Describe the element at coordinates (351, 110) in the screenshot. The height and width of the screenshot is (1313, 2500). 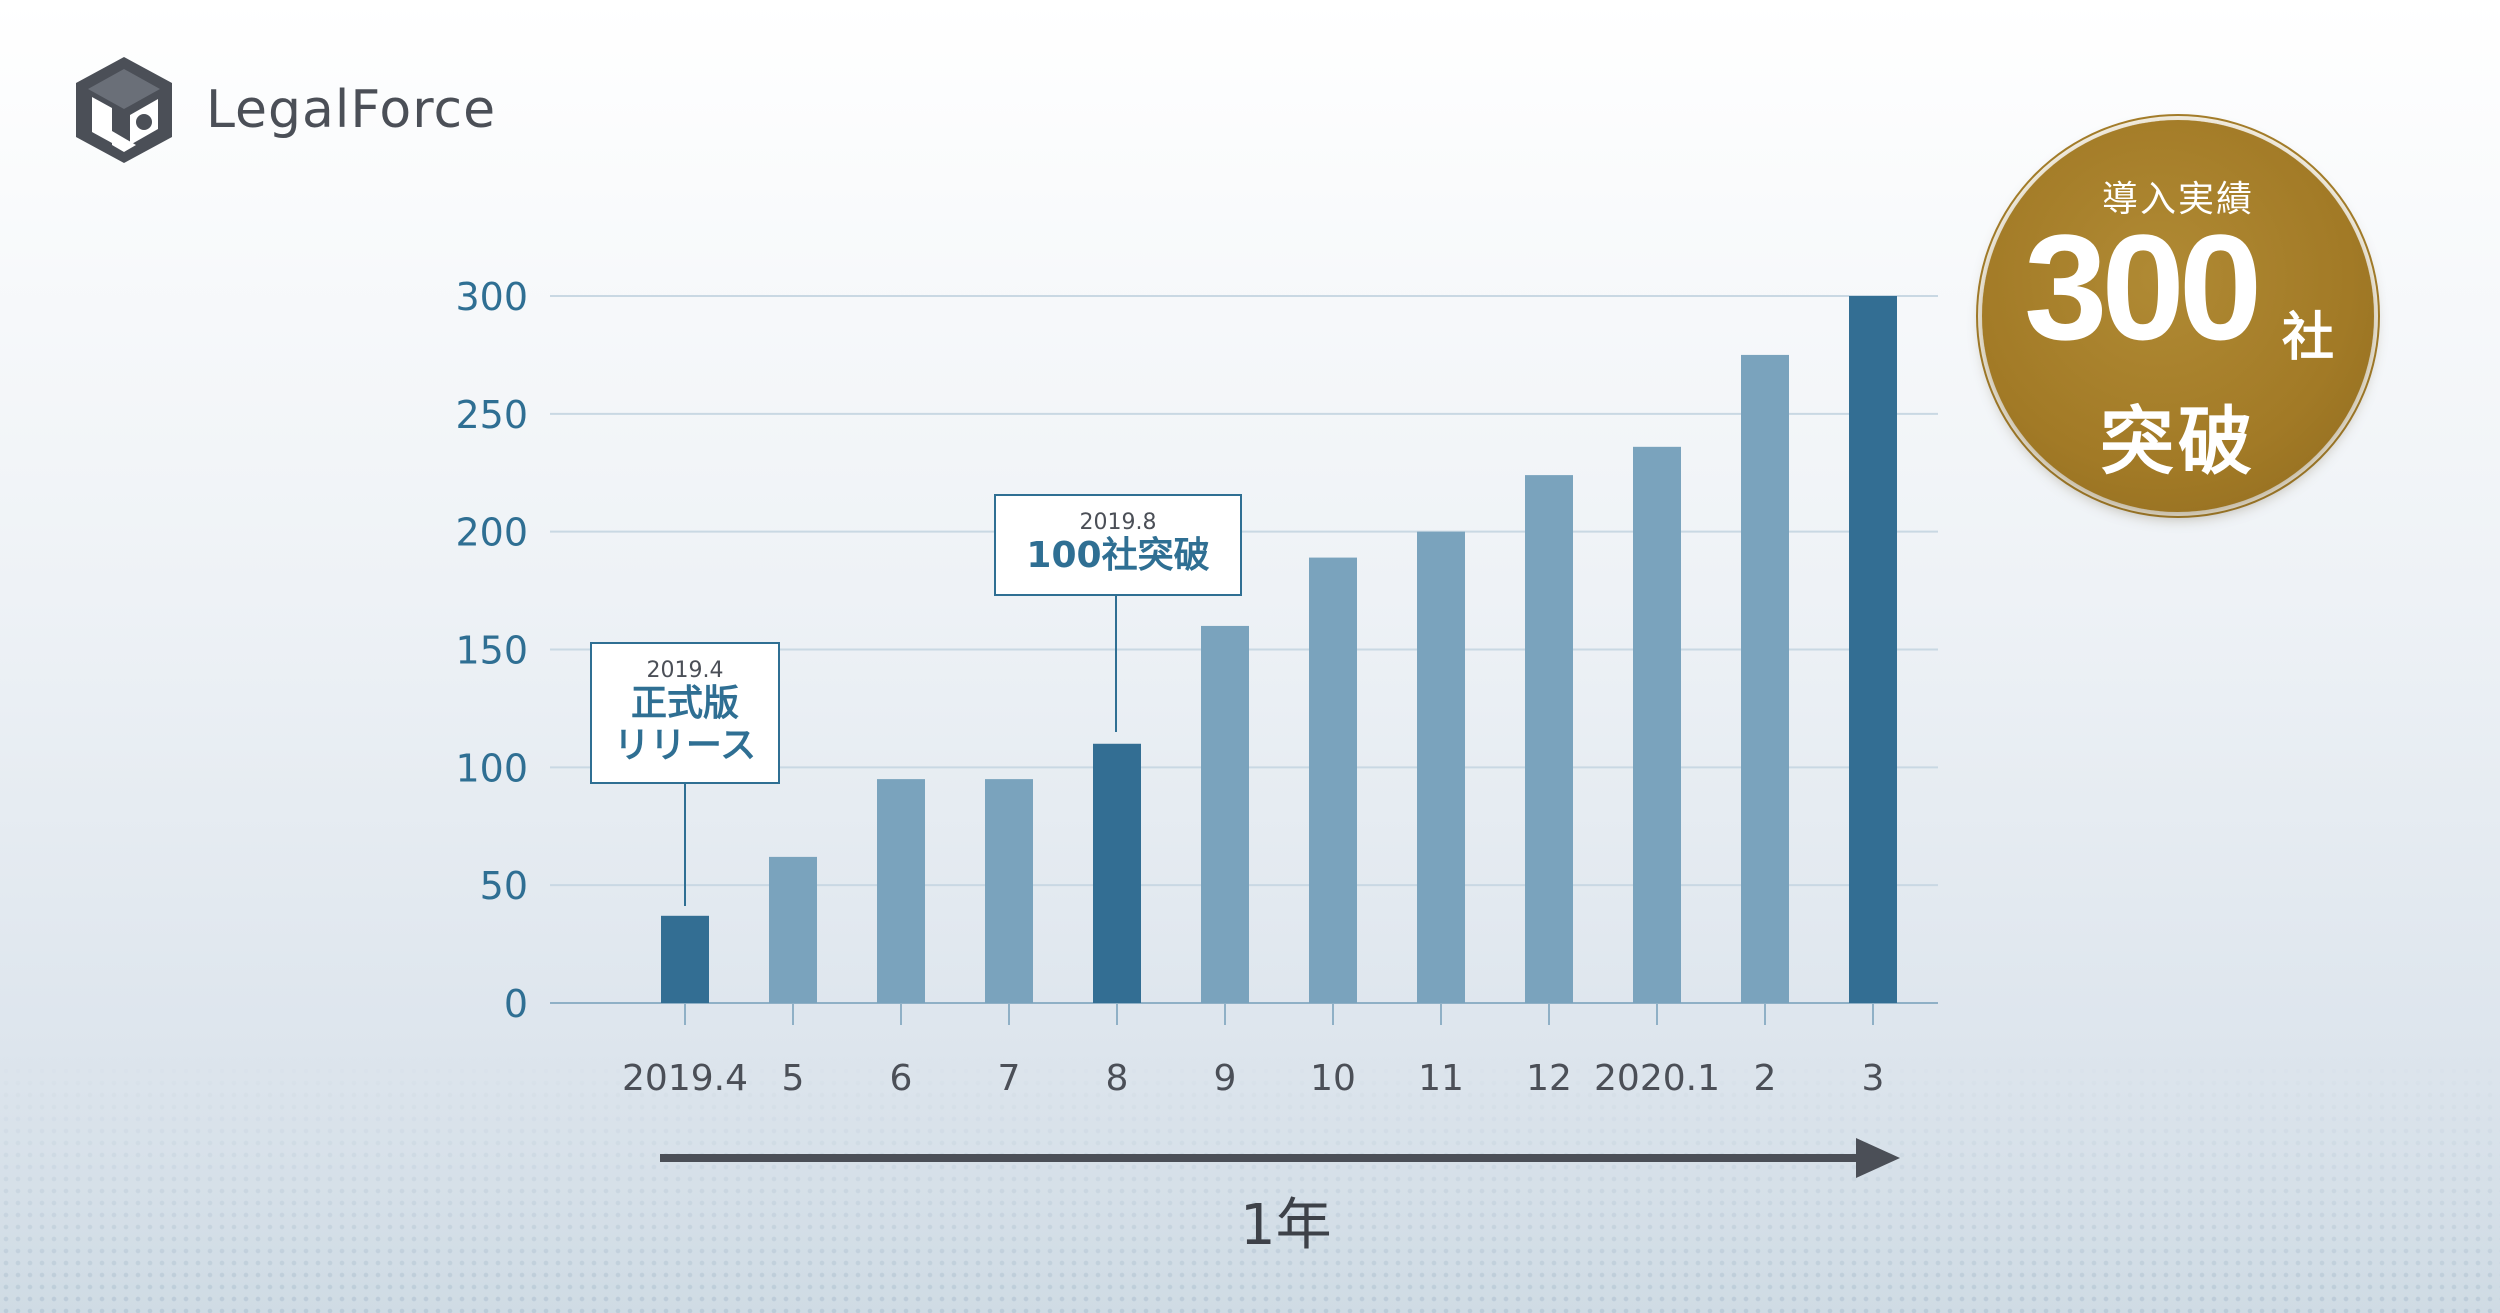
I see `brand-name: LegalForce` at that location.